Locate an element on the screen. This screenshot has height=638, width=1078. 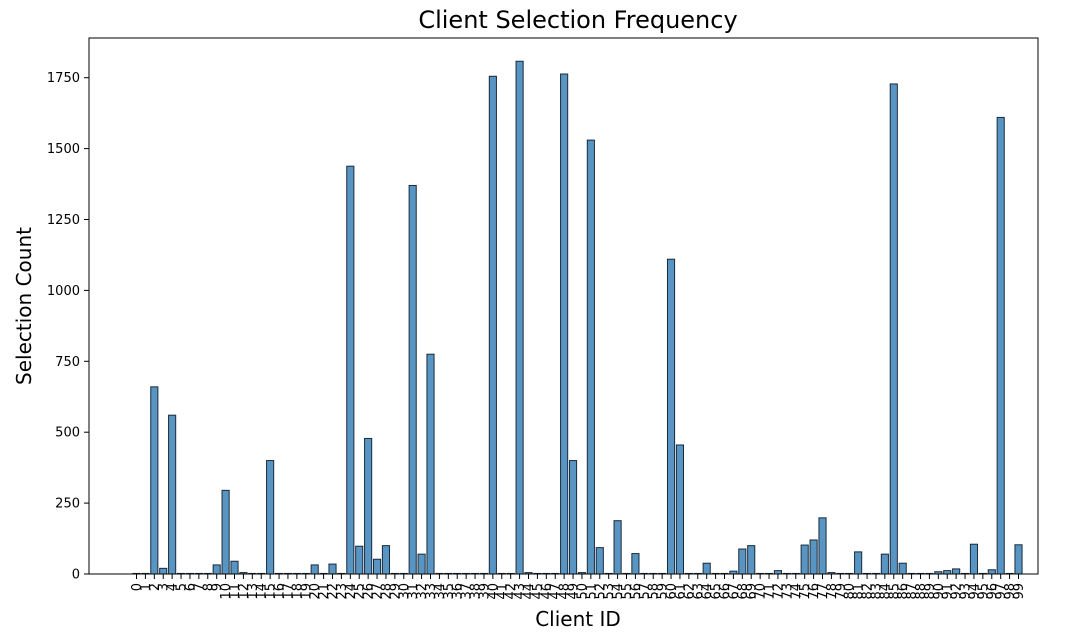
y-axis-title: Selection Count is located at coordinates (24, 306).